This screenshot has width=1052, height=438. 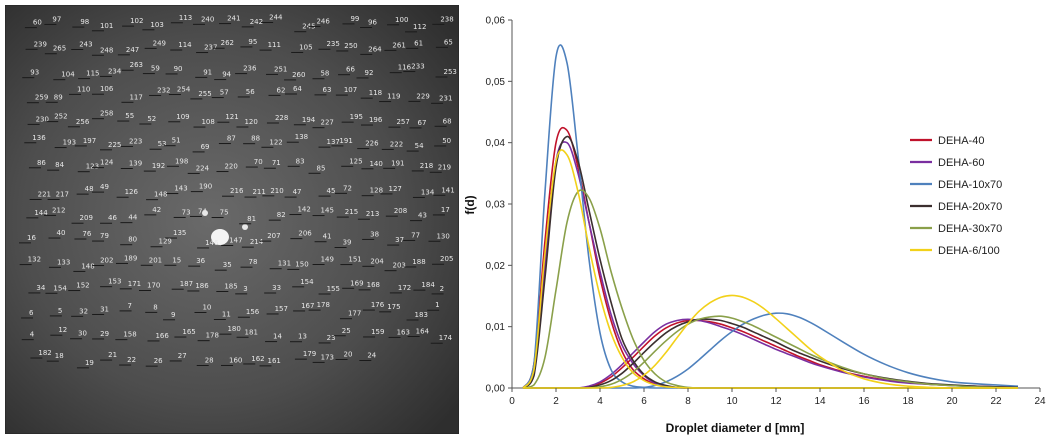 I want to click on droplet-number: 63, so click(x=326, y=90).